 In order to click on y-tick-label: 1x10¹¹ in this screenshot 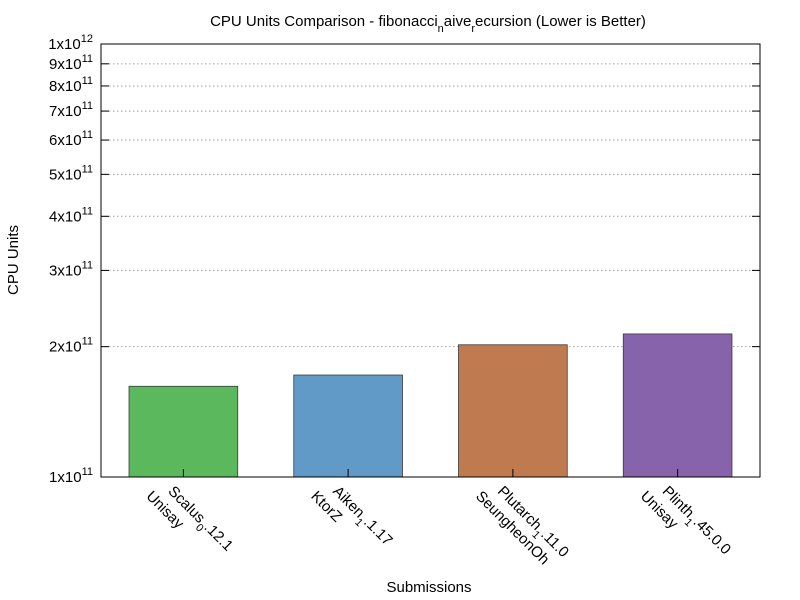, I will do `click(71, 476)`.